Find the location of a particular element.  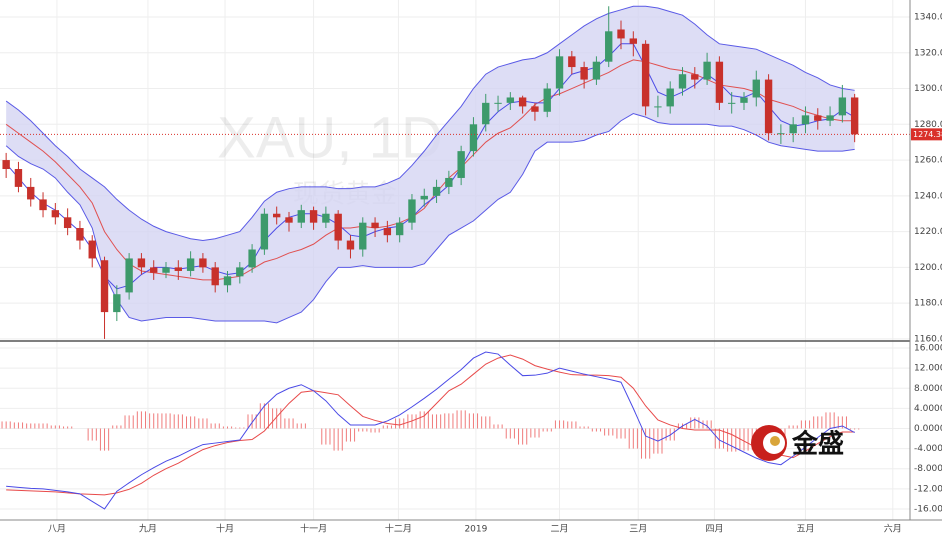

y-tick-label: 1300.00 is located at coordinates (928, 89).